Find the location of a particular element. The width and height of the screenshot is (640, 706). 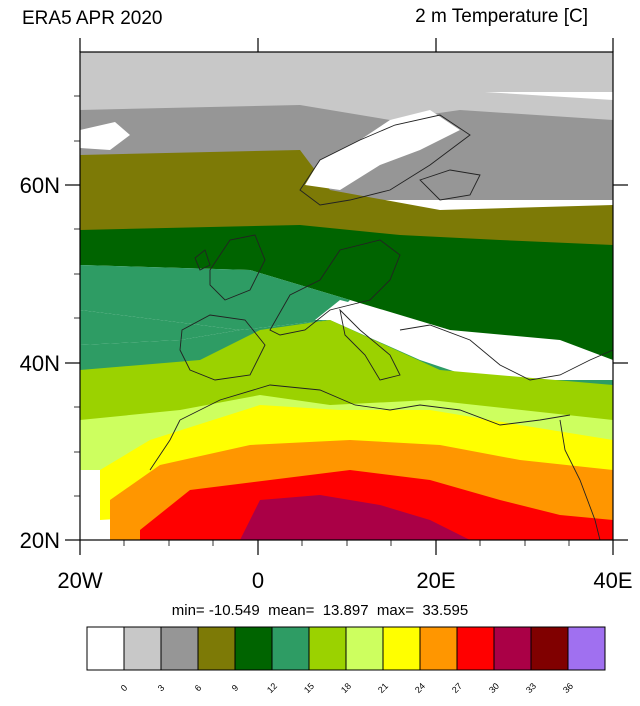

plot-title-left: ERA5 APR 2020 is located at coordinates (92, 18).